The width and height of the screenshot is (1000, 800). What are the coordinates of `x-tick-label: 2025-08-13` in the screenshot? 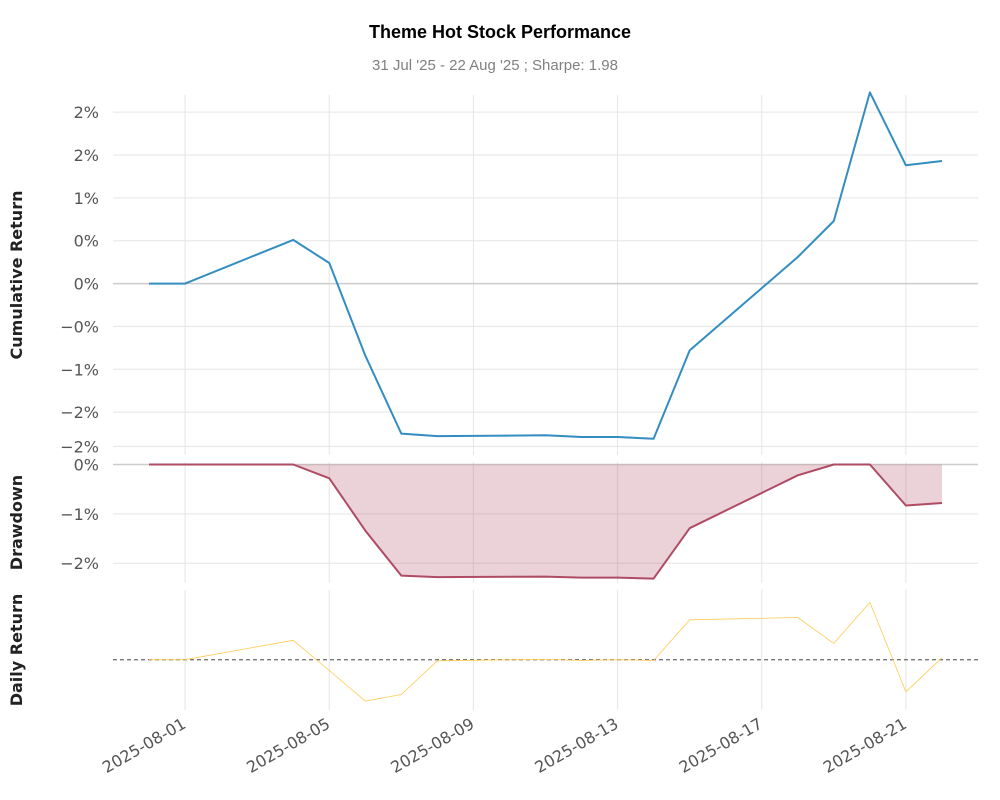 It's located at (577, 745).